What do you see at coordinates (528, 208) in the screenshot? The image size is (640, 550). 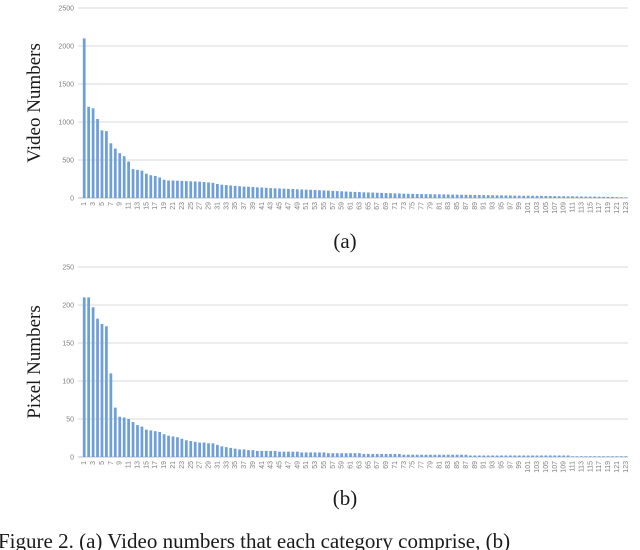 I see `x-tick-label: 101` at bounding box center [528, 208].